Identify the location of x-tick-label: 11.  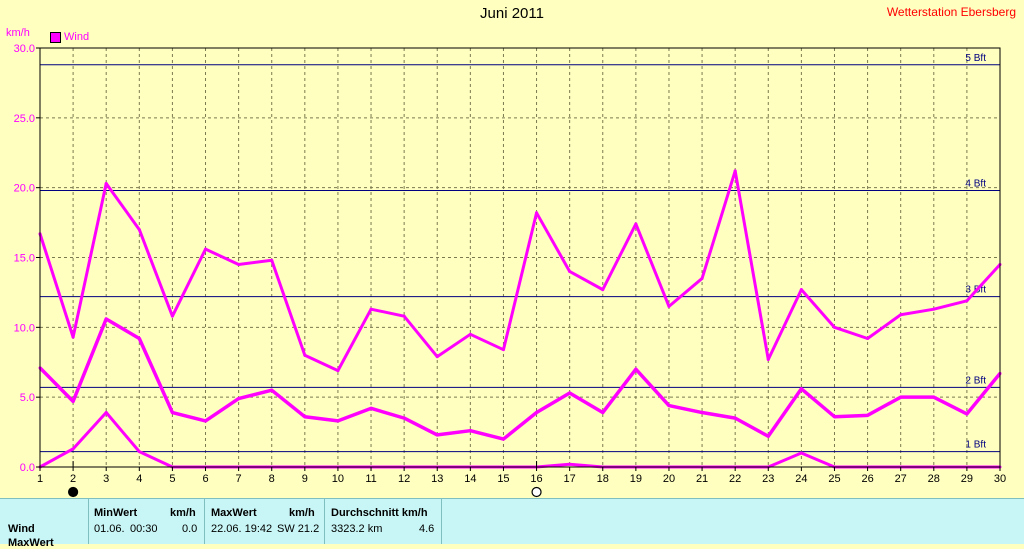
(370, 479).